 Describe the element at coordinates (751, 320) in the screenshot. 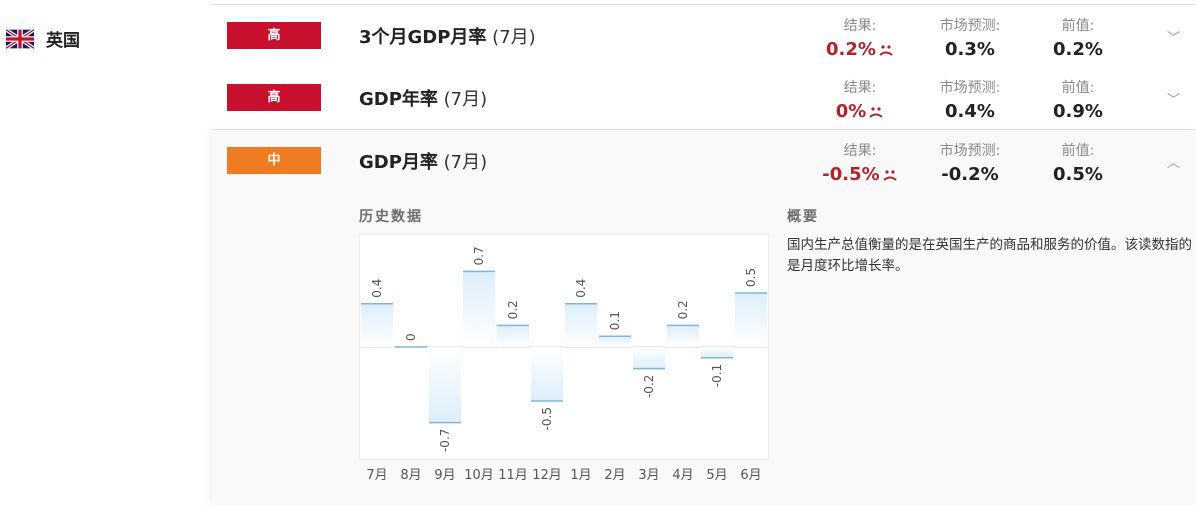

I see `bar-6月` at that location.